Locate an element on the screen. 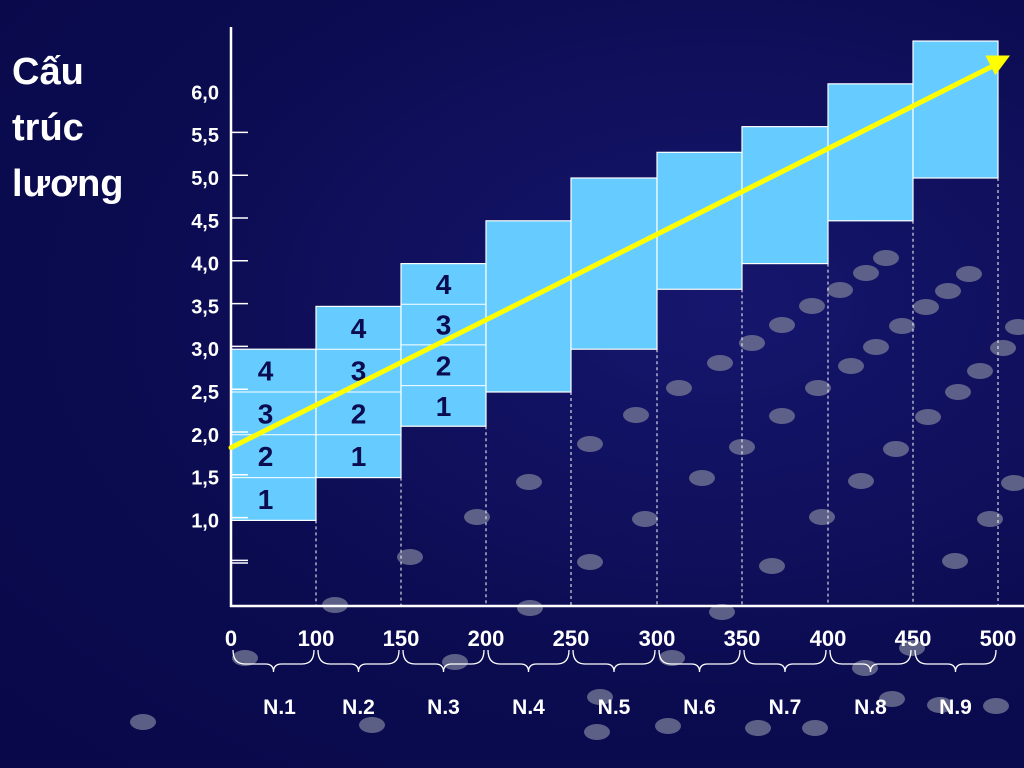  y-axis-ticks: 1,0 1,5 2,0 2,5 3,0 3,5 4,0 4,5 5,0 5,5 6,0 is located at coordinates (219, 323).